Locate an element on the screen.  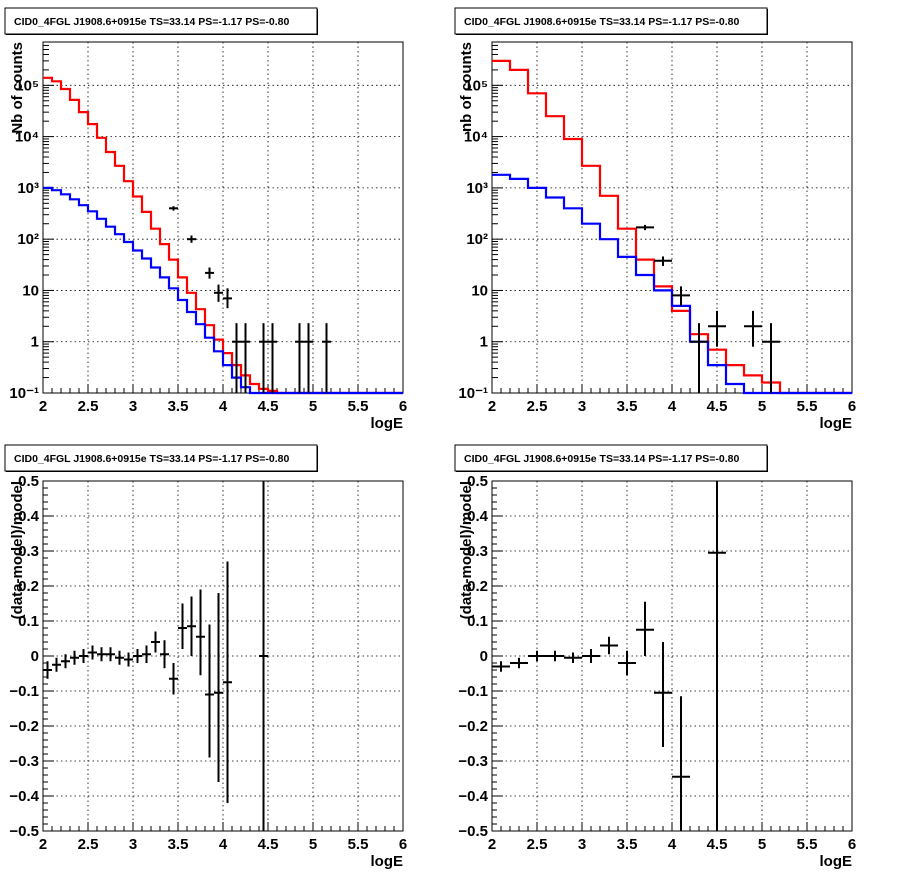
y-tick-label: −0.3 is located at coordinates (473, 761).